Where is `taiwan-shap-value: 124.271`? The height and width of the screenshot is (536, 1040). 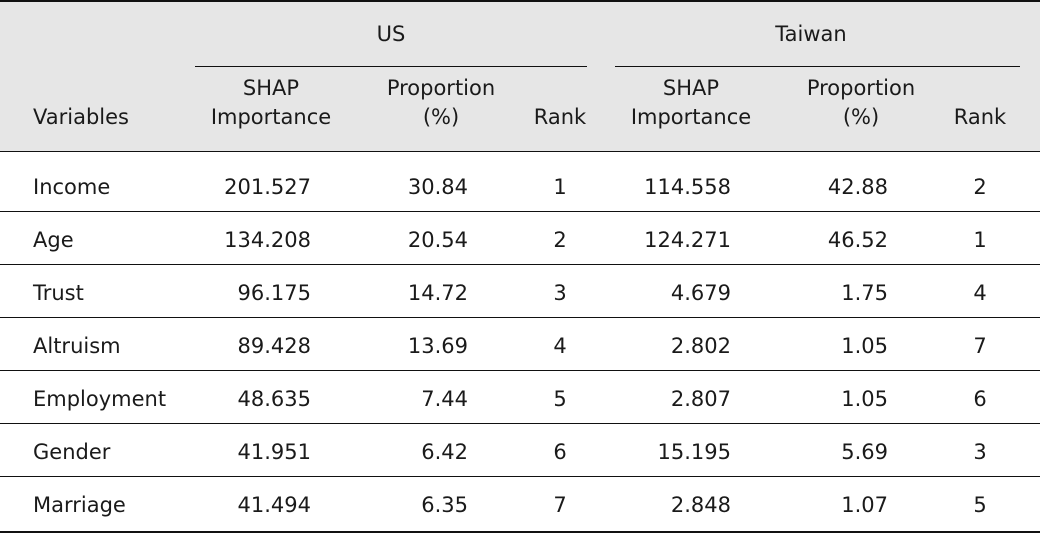 taiwan-shap-value: 124.271 is located at coordinates (687, 240).